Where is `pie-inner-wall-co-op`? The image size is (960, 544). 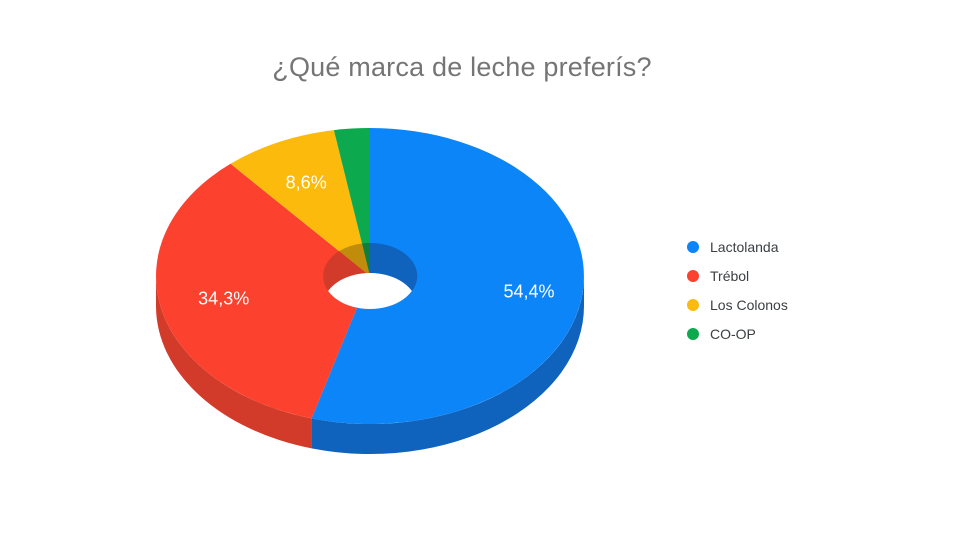
pie-inner-wall-co-op is located at coordinates (366, 259).